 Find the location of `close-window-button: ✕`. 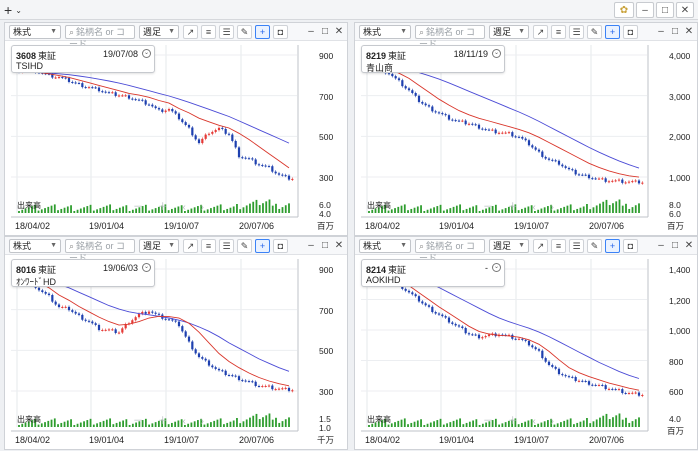

close-window-button: ✕ is located at coordinates (685, 10).